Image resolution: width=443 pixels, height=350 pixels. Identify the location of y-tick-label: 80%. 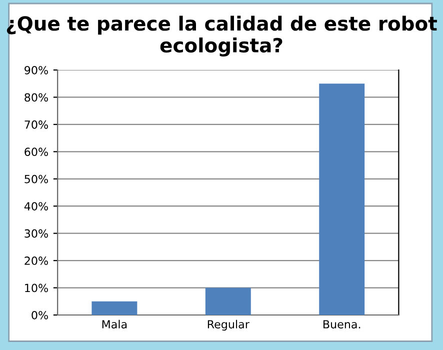
(36, 97).